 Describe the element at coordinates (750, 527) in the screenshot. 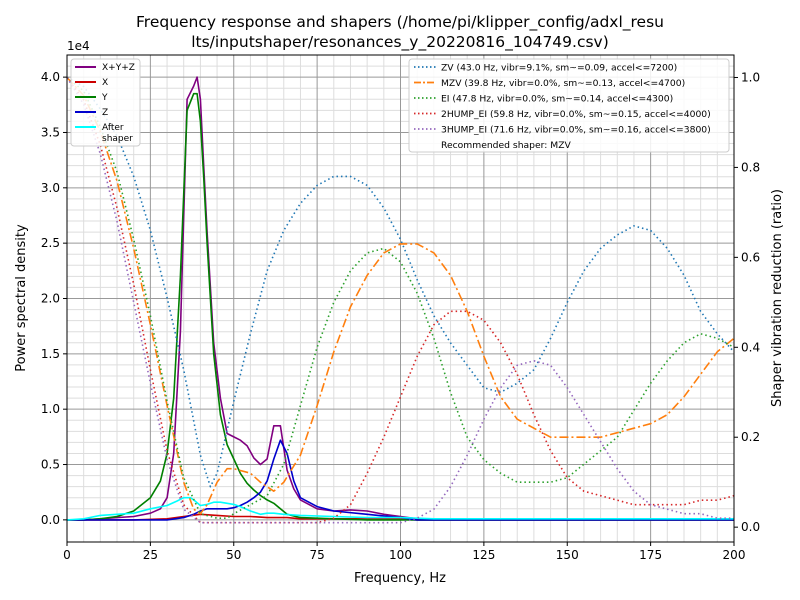

I see `y2-tick-label: 0.0` at that location.